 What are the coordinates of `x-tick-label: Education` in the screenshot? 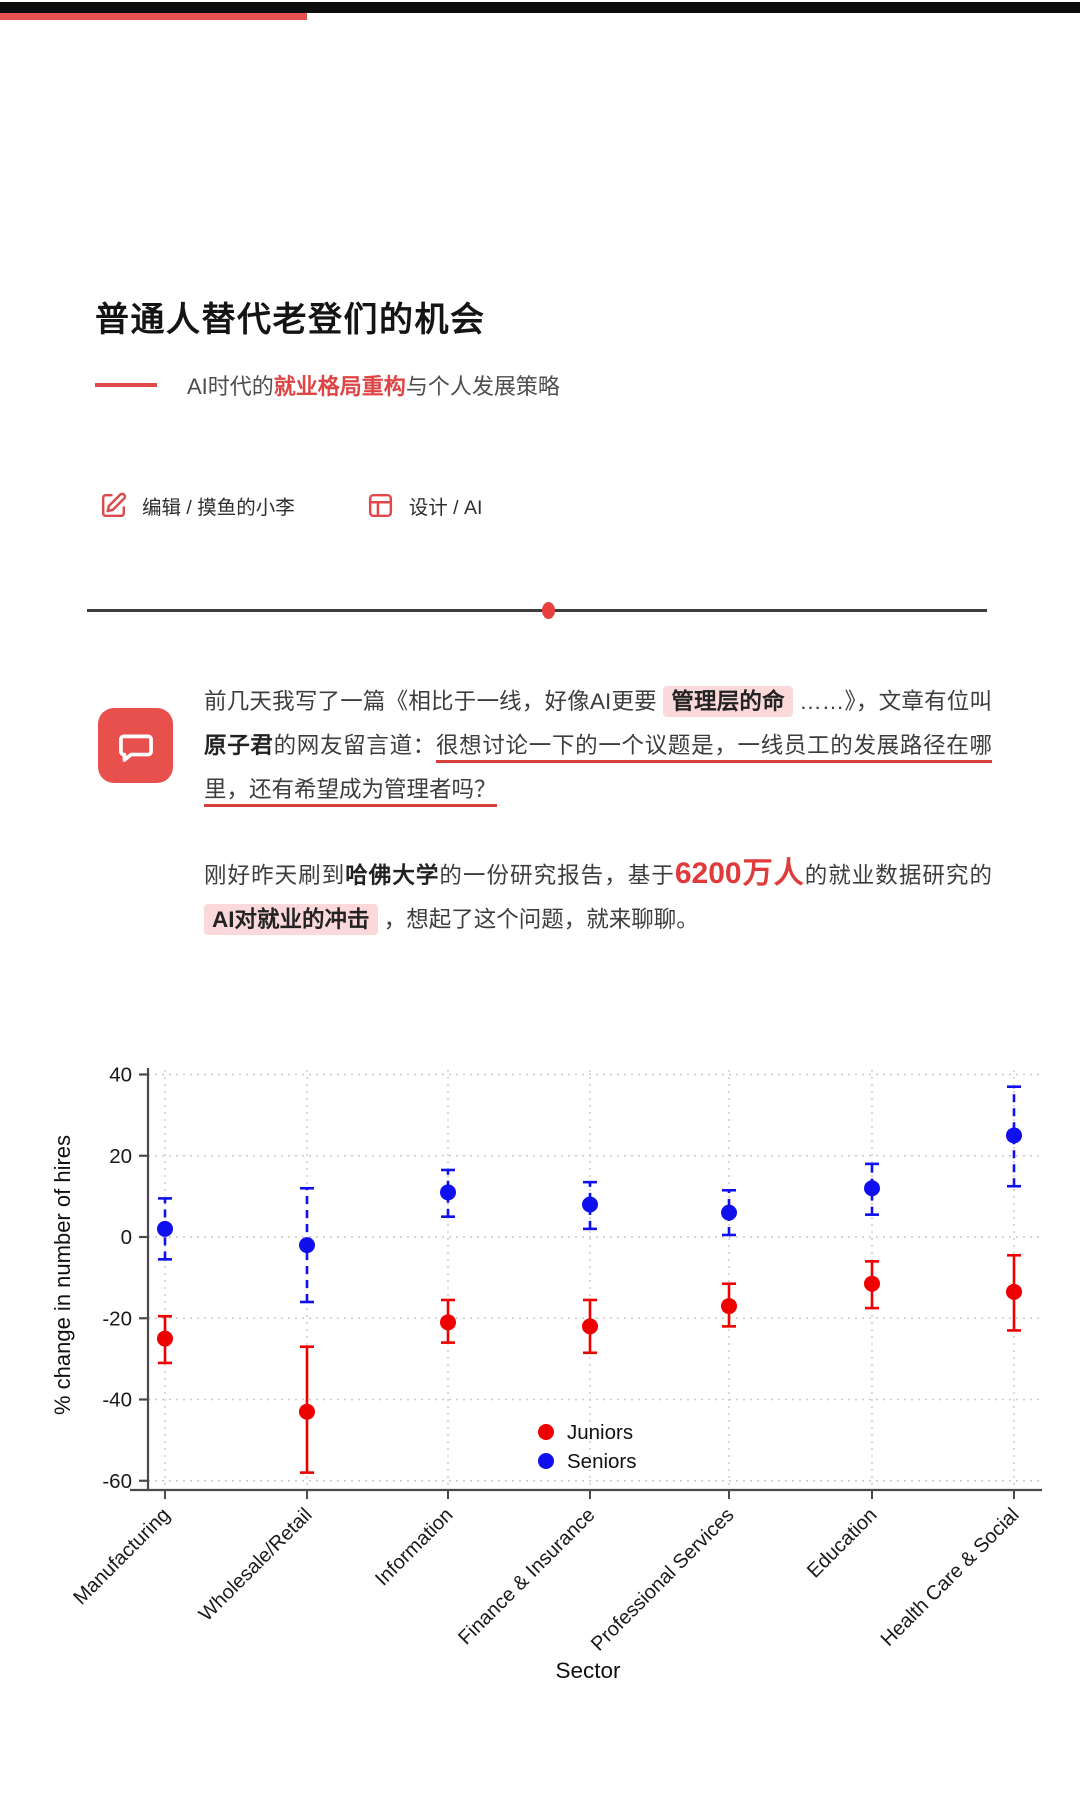 It's located at (842, 1543).